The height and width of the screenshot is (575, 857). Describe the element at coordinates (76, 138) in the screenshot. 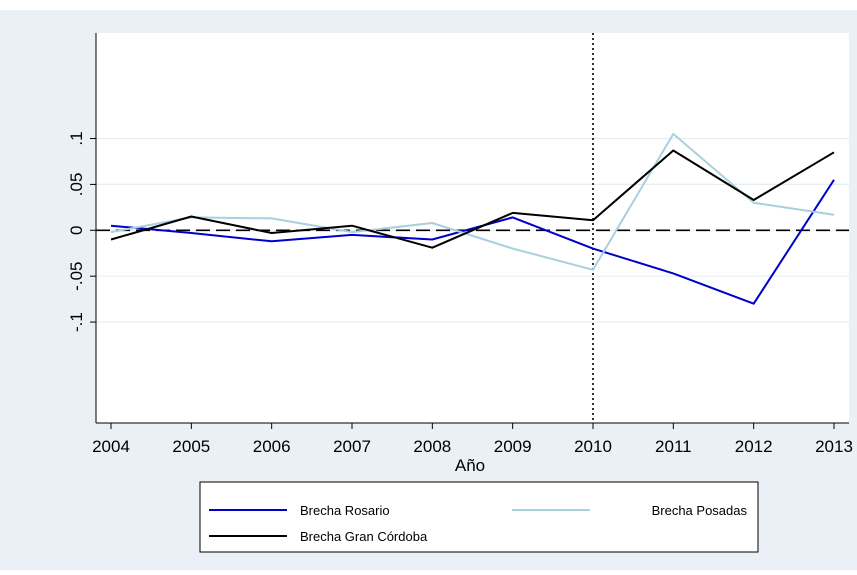

I see `y-tick-label: .1` at that location.